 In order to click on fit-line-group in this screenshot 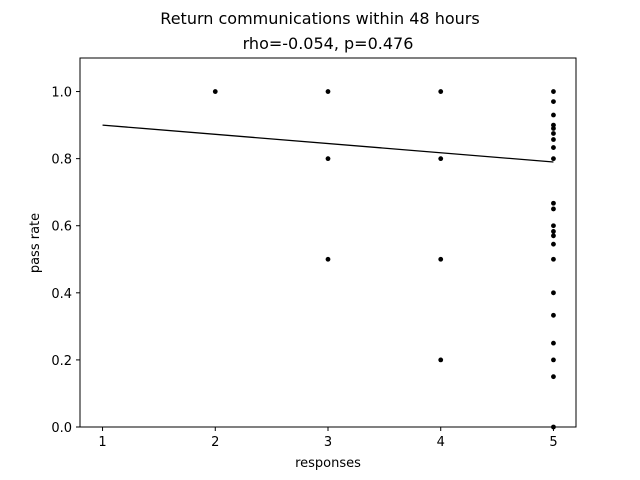, I will do `click(328, 143)`.